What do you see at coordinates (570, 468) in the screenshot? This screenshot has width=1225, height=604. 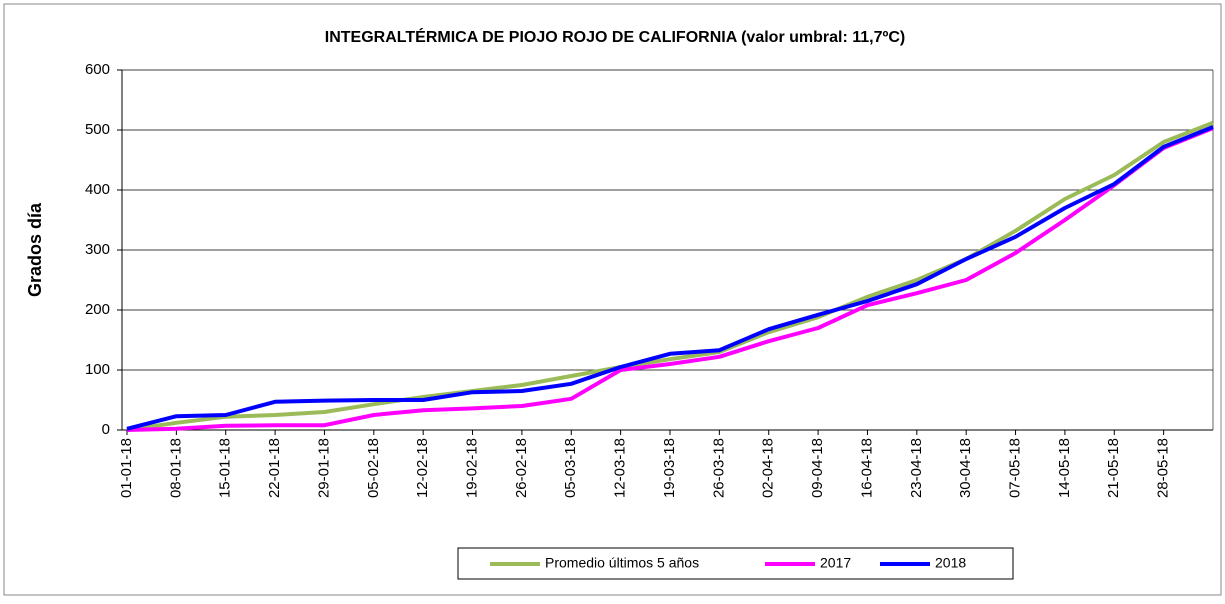 I see `x-tick-label: 05-03-18` at bounding box center [570, 468].